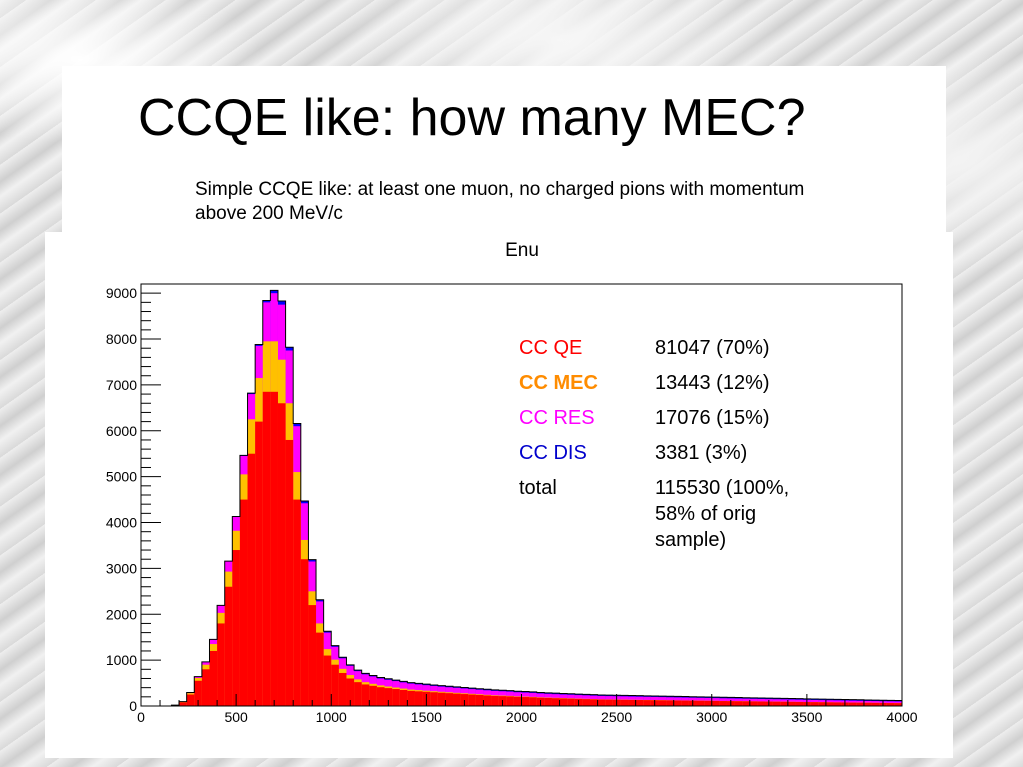  Describe the element at coordinates (121, 523) in the screenshot. I see `y-tick-label: 4000` at that location.